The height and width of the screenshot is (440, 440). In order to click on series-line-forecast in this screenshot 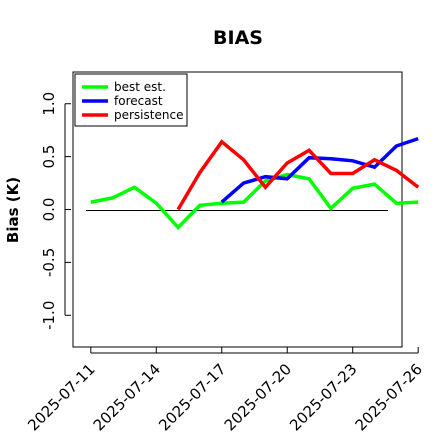, I will do `click(319, 170)`.